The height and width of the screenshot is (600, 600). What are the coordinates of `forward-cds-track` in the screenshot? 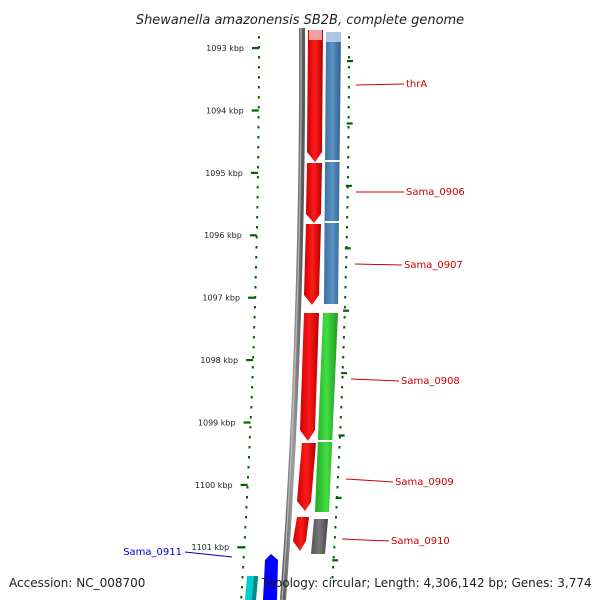 It's located at (308, 290).